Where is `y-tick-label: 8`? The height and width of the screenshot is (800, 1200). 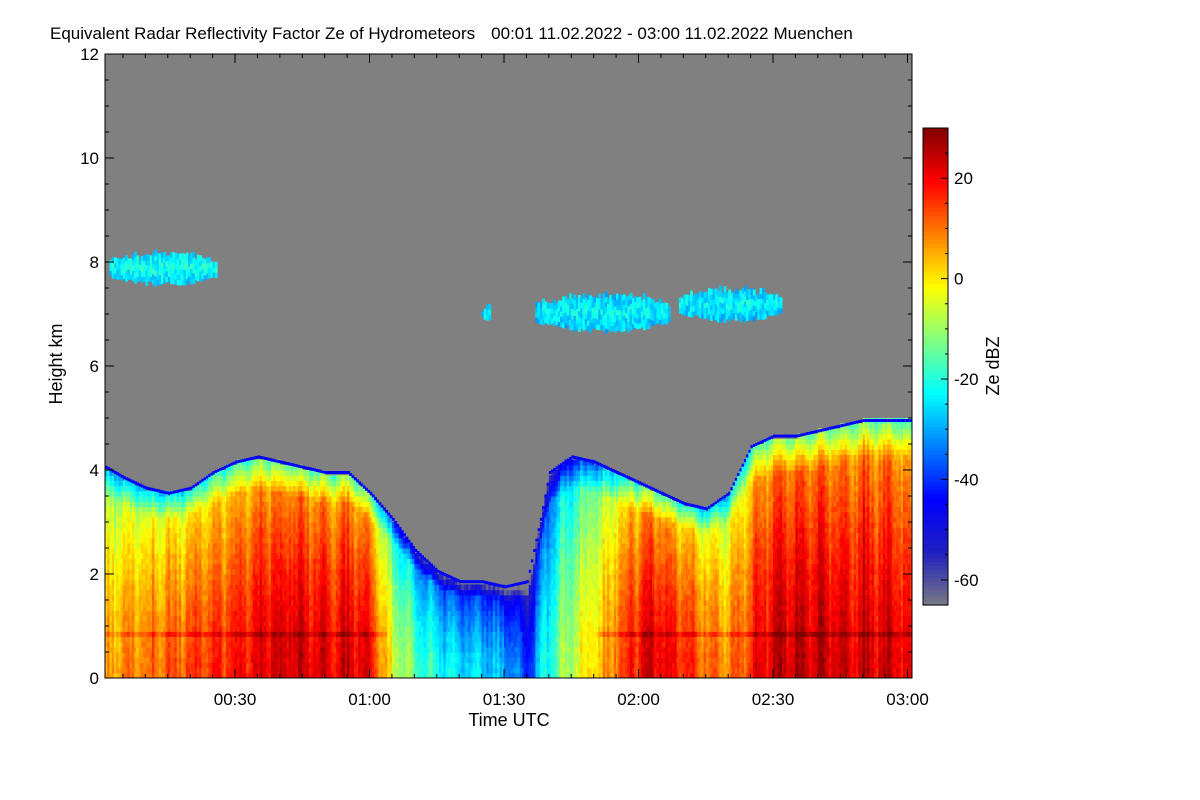
y-tick-label: 8 is located at coordinates (94, 262).